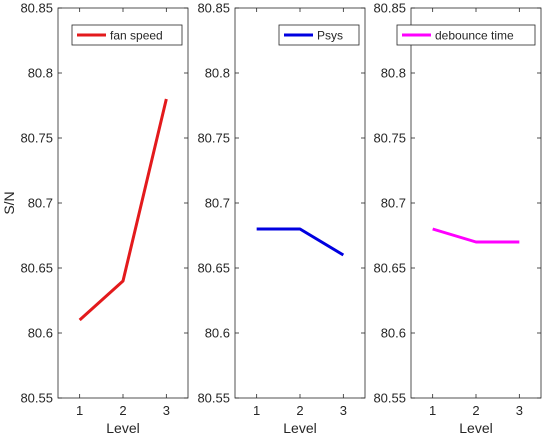 The height and width of the screenshot is (443, 550). Describe the element at coordinates (474, 36) in the screenshot. I see `legend-label: debounce time` at that location.